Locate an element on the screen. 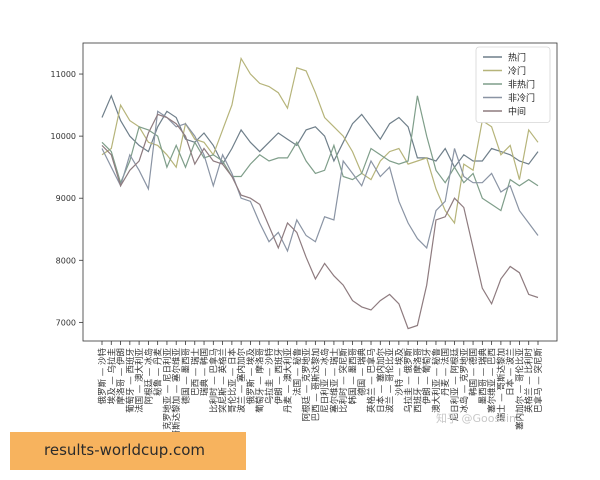 The image size is (600, 480). x-tick-label: 日本 — 波兰 is located at coordinates (510, 372).